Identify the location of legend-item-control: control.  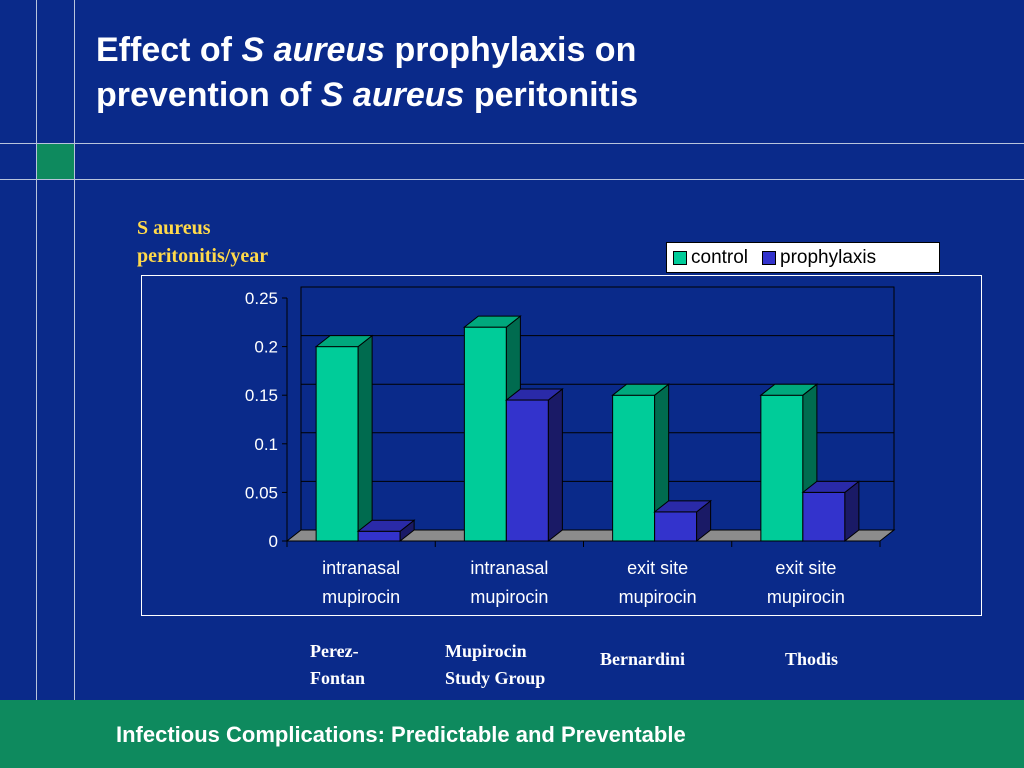
(710, 258).